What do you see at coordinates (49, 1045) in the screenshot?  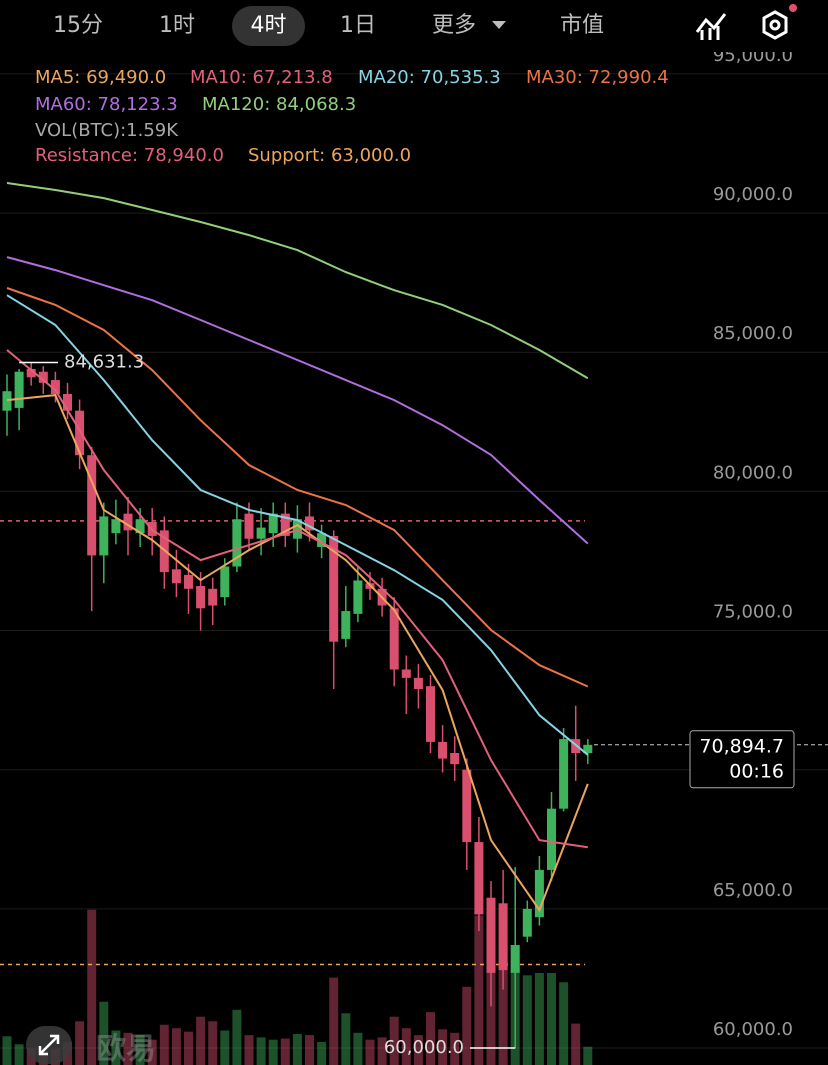 I see `expand-button` at bounding box center [49, 1045].